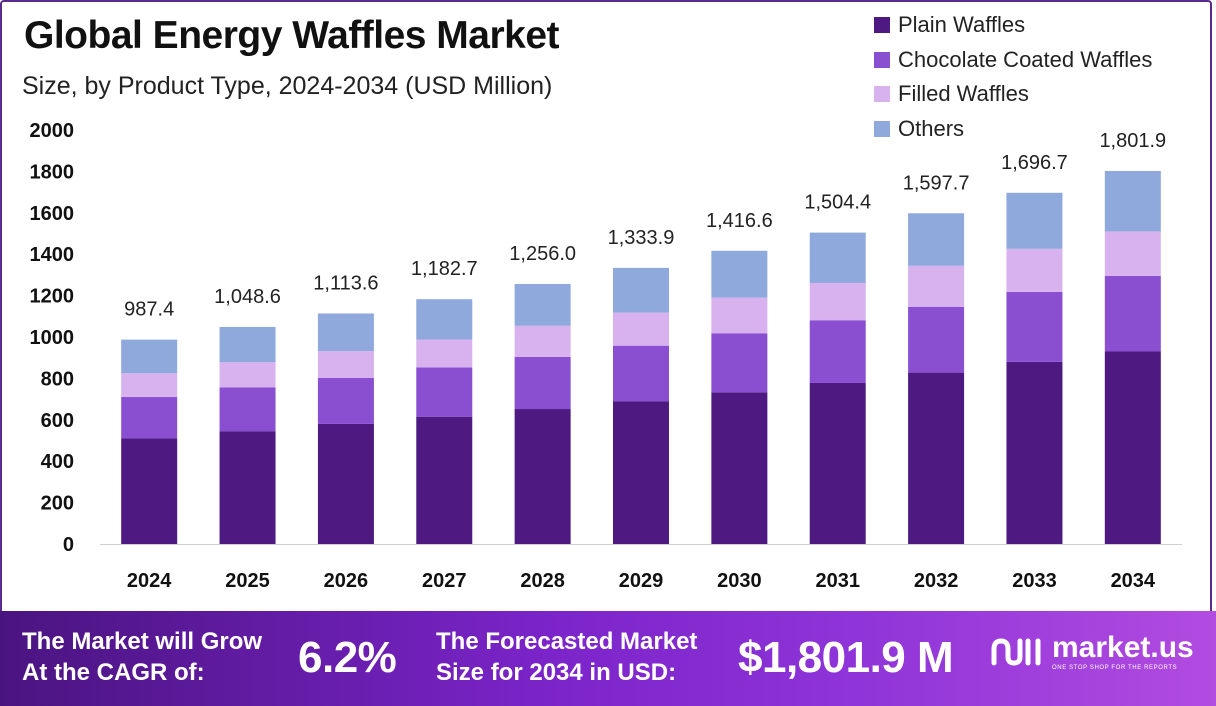 The width and height of the screenshot is (1216, 706). What do you see at coordinates (1123, 647) in the screenshot?
I see `brand-name: market.us` at bounding box center [1123, 647].